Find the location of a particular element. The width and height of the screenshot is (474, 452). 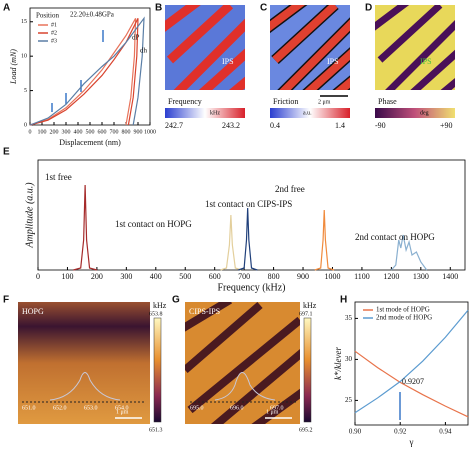

y-tick-label: 30 is located at coordinates (349, 359).